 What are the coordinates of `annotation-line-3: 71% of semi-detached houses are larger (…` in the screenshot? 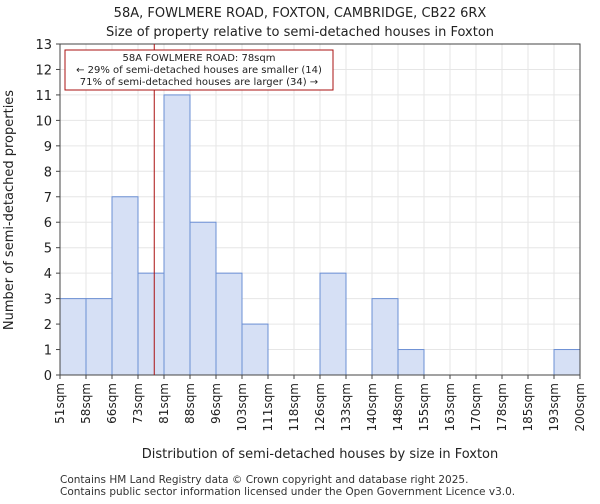 It's located at (199, 82).